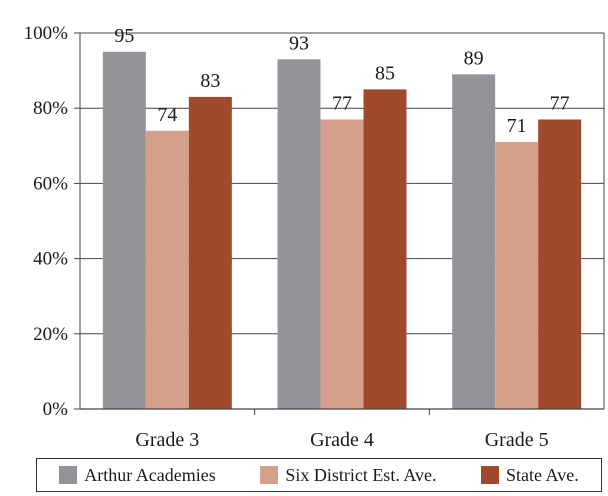 The width and height of the screenshot is (608, 496). Describe the element at coordinates (124, 36) in the screenshot. I see `data-label: 95` at that location.